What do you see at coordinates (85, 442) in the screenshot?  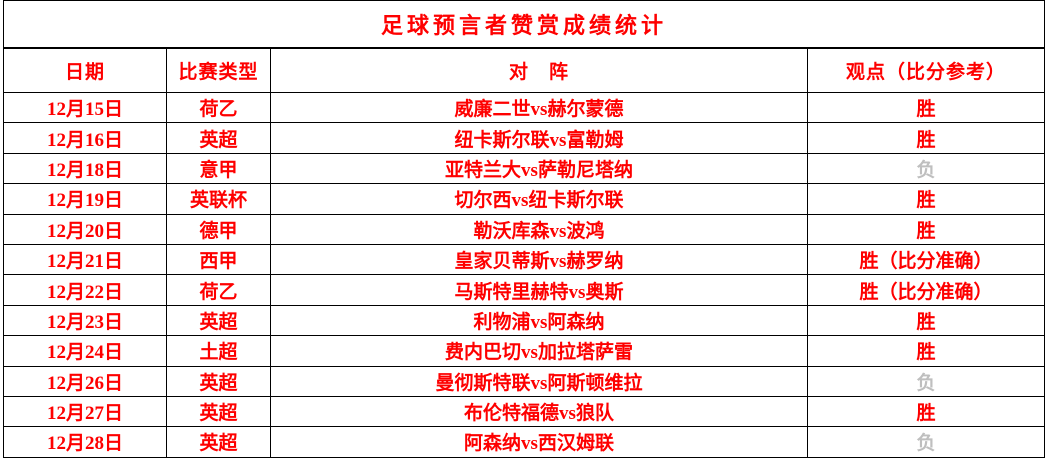 I see `date-cell: 12月28日` at bounding box center [85, 442].